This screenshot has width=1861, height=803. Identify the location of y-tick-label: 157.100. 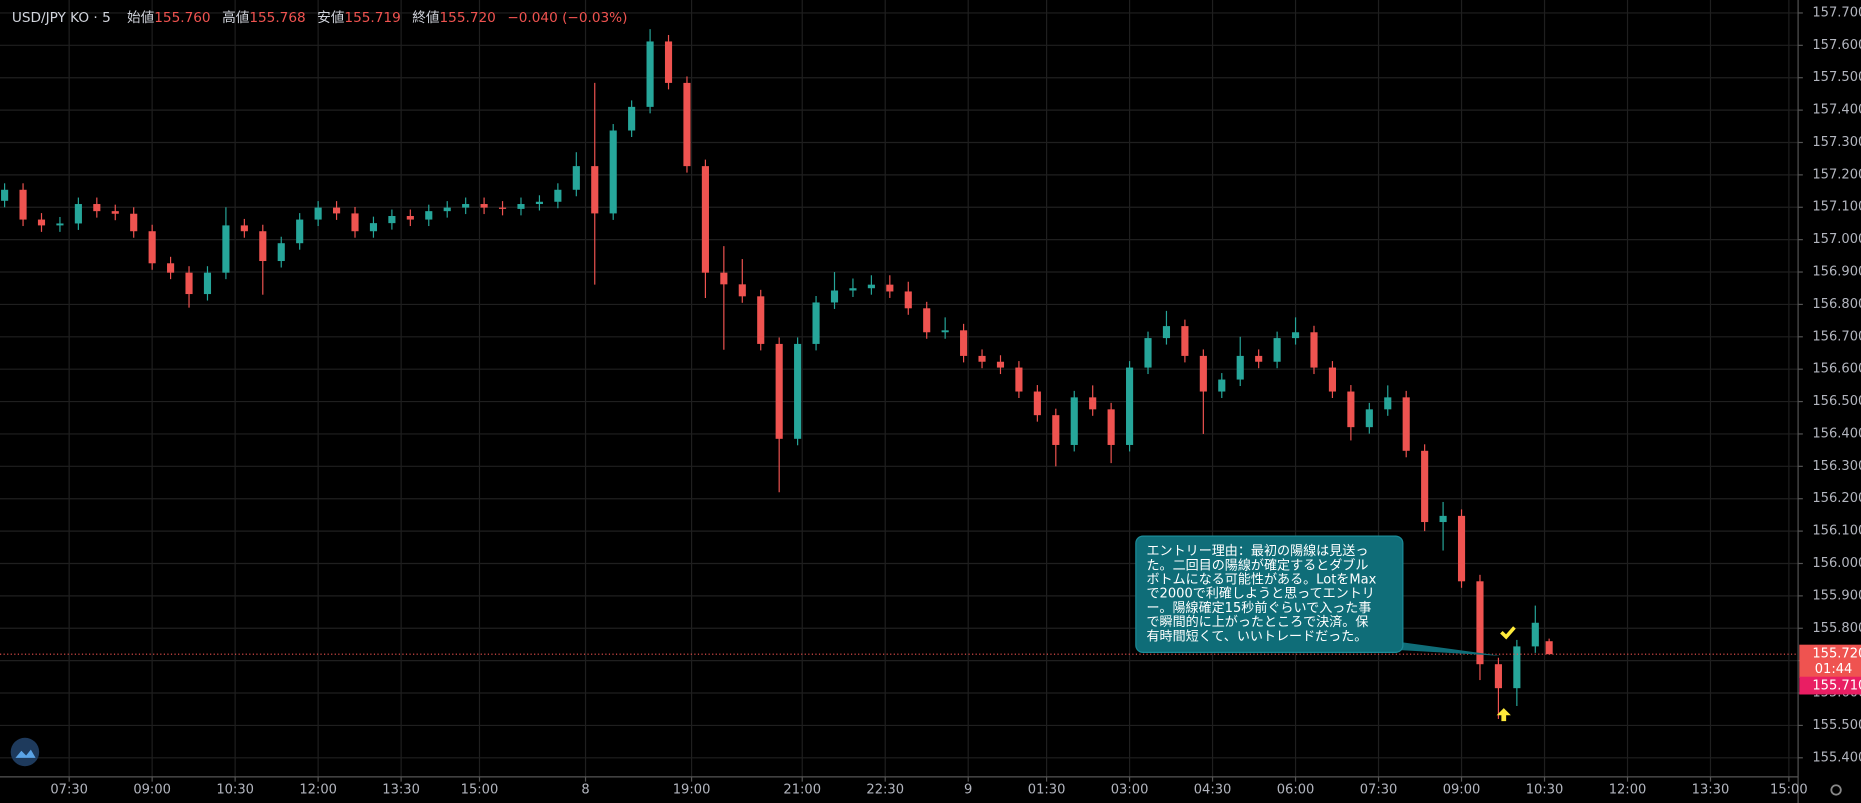
(1836, 207).